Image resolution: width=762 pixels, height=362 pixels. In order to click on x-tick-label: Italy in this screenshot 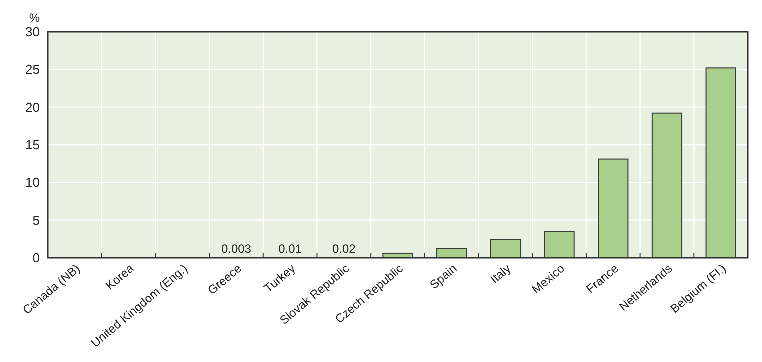, I will do `click(501, 274)`.